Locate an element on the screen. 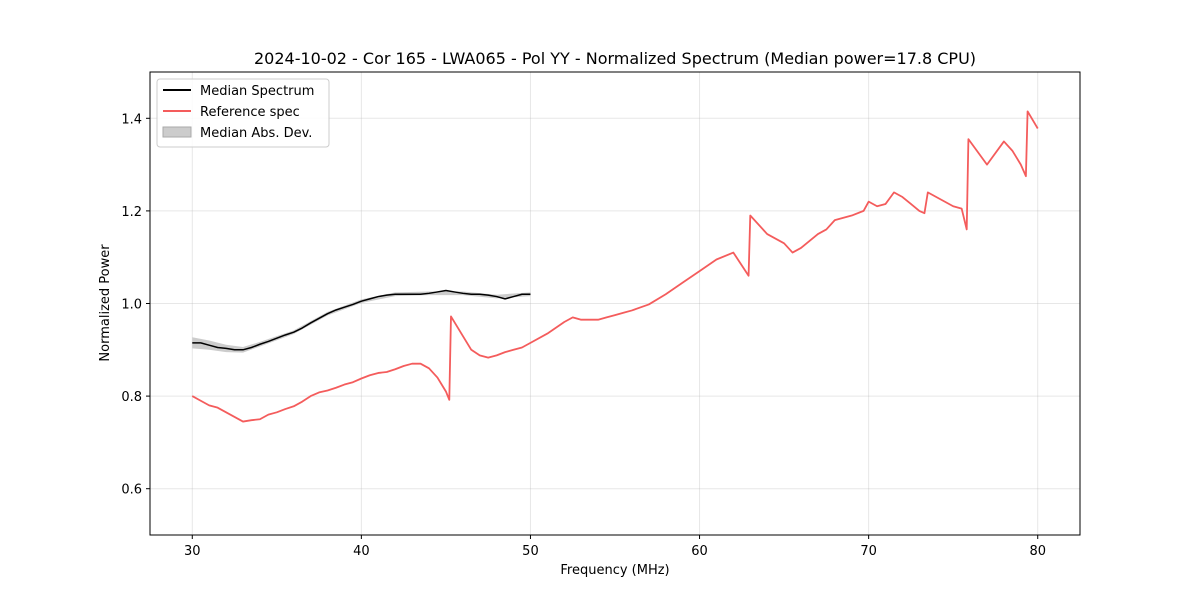 Image resolution: width=1200 pixels, height=600 pixels. x-tick-label: 70 is located at coordinates (868, 551).